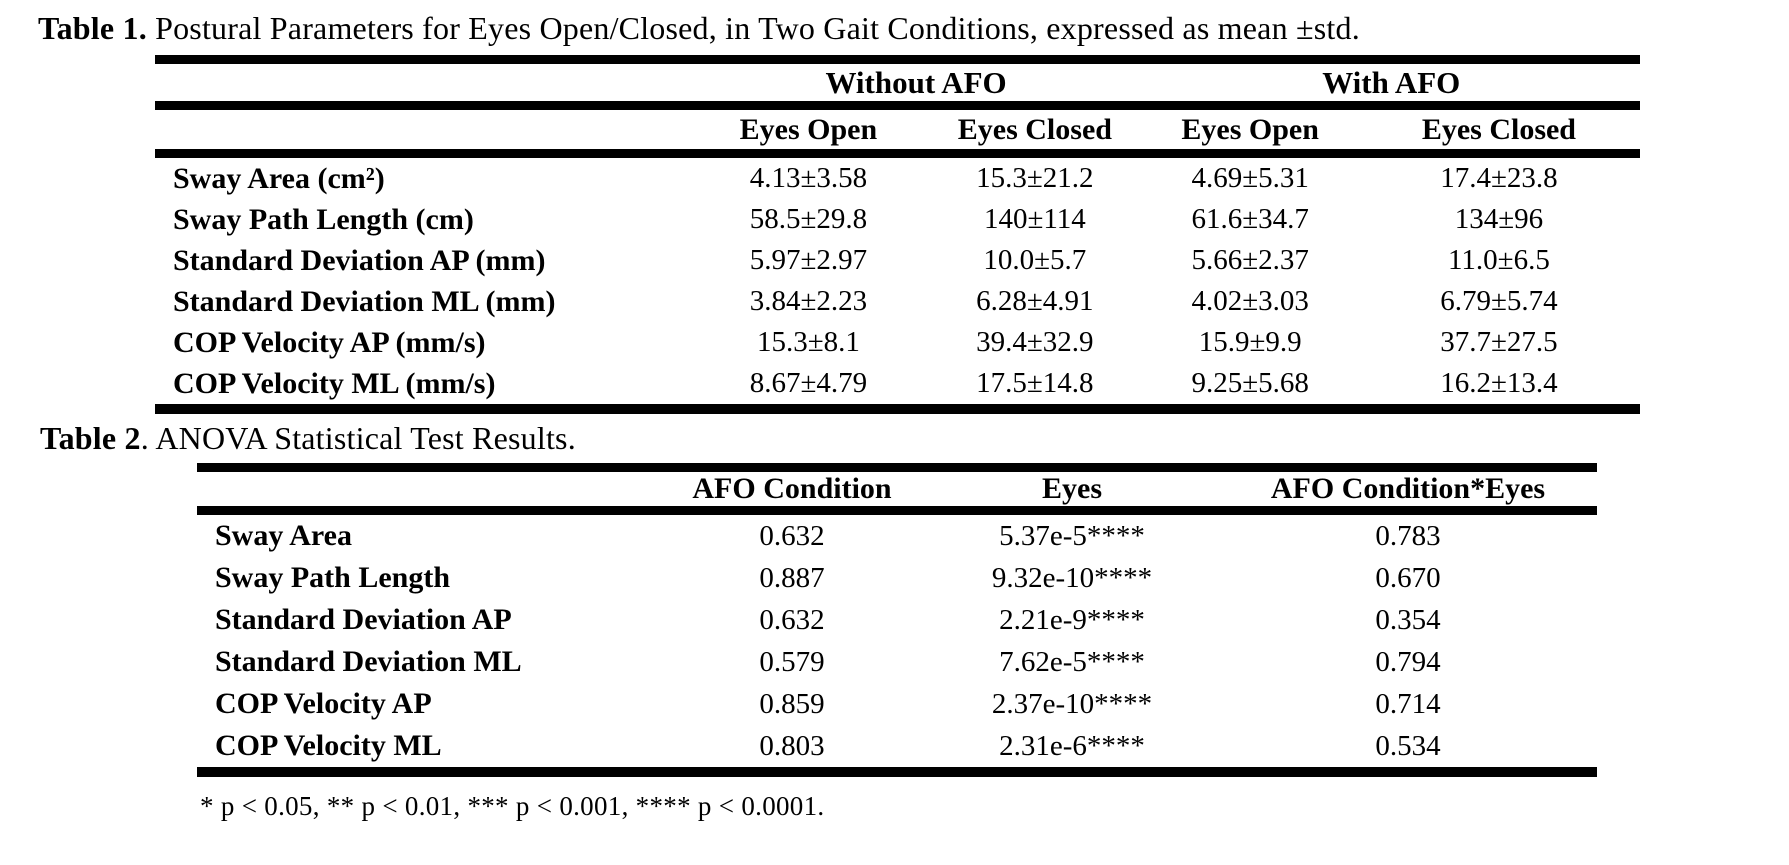 This screenshot has height=865, width=1789. What do you see at coordinates (1072, 535) in the screenshot?
I see `cell-value: 5.37e-5****` at bounding box center [1072, 535].